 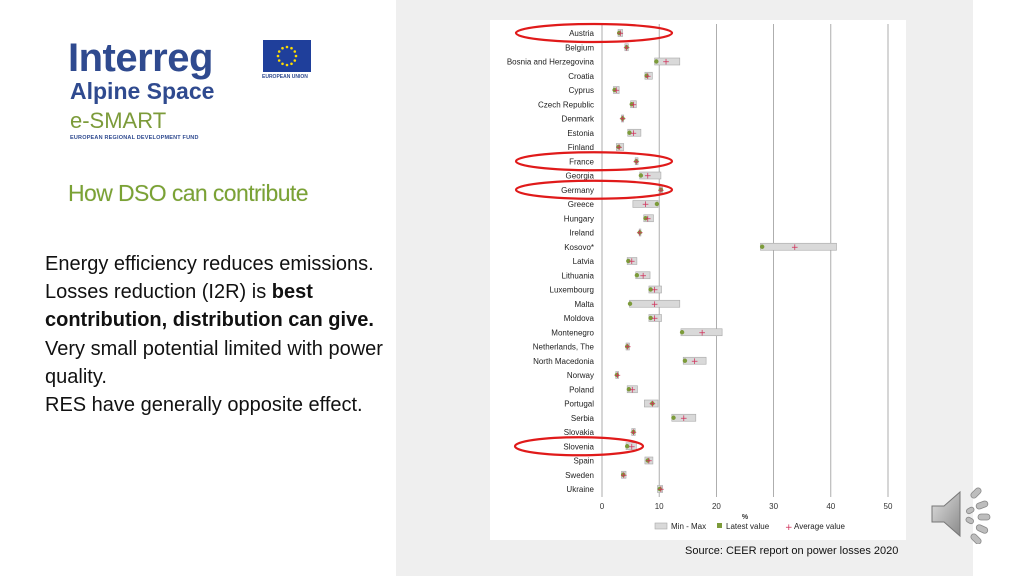 What do you see at coordinates (789, 528) in the screenshot?
I see `legend-average-swatch: +` at bounding box center [789, 528].